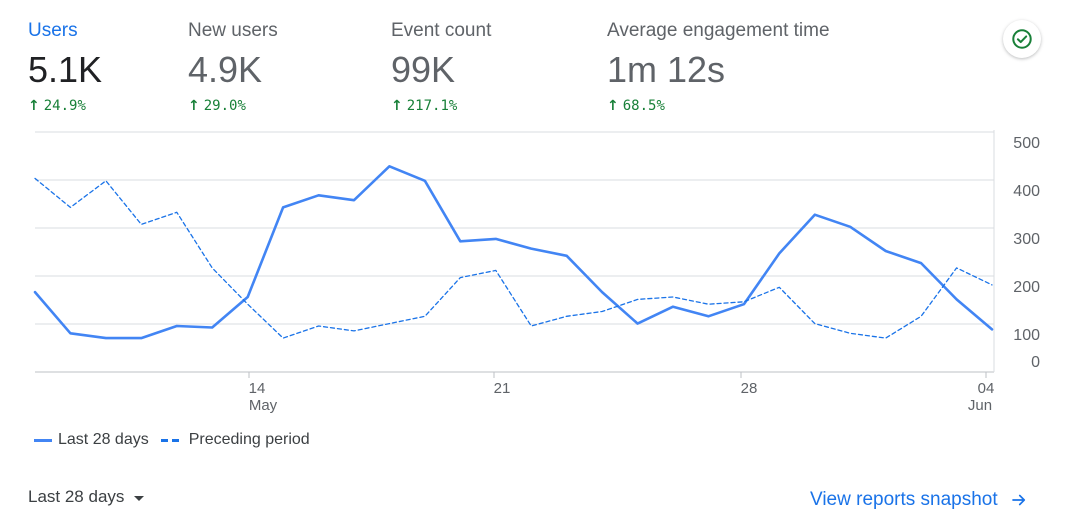 This screenshot has height=529, width=1066. I want to click on metric-change-value: 217.1%, so click(432, 106).